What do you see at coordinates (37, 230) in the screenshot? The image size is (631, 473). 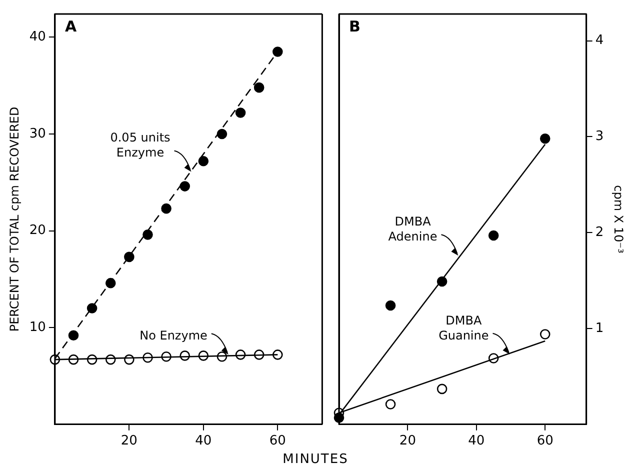 I see `y-tick-label: 20` at bounding box center [37, 230].